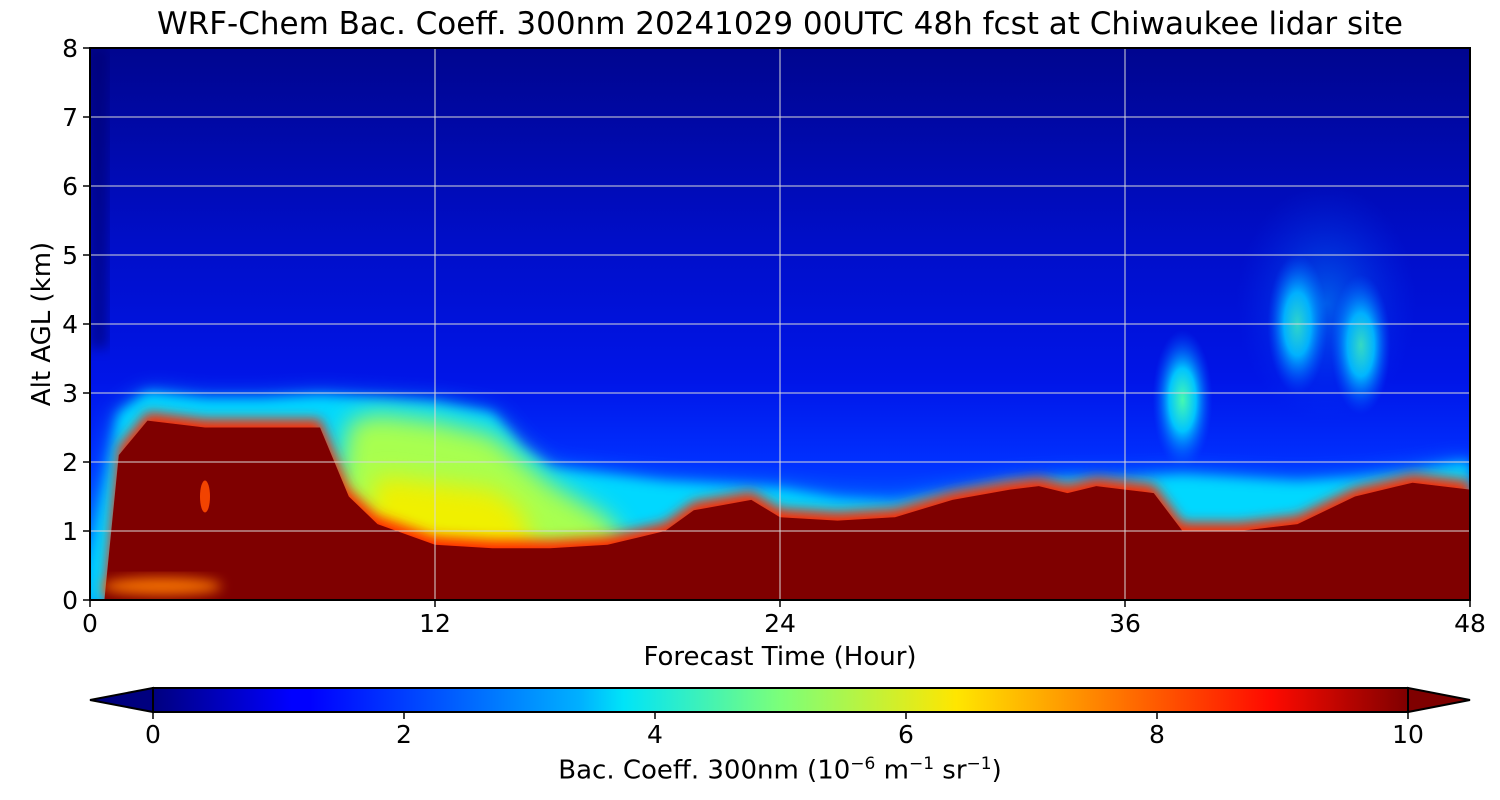 This screenshot has height=800, width=1500. What do you see at coordinates (70, 462) in the screenshot?
I see `y-tick-label: 2` at bounding box center [70, 462].